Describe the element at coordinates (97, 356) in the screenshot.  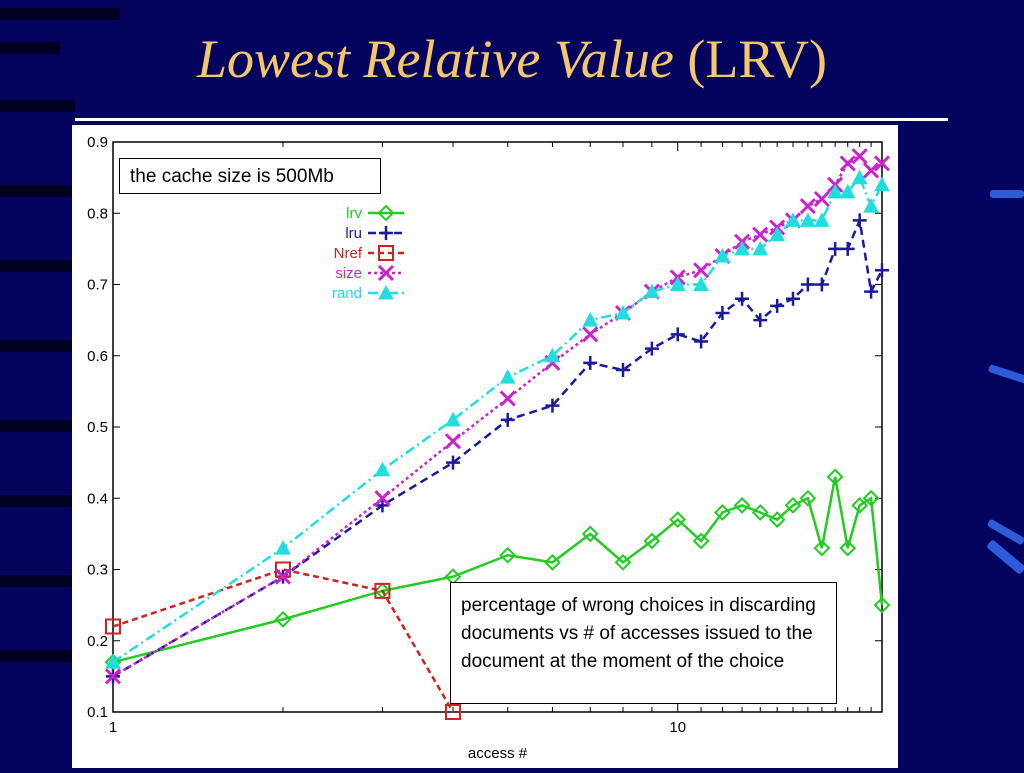
I see `y-tick-label: 0.6` at that location.